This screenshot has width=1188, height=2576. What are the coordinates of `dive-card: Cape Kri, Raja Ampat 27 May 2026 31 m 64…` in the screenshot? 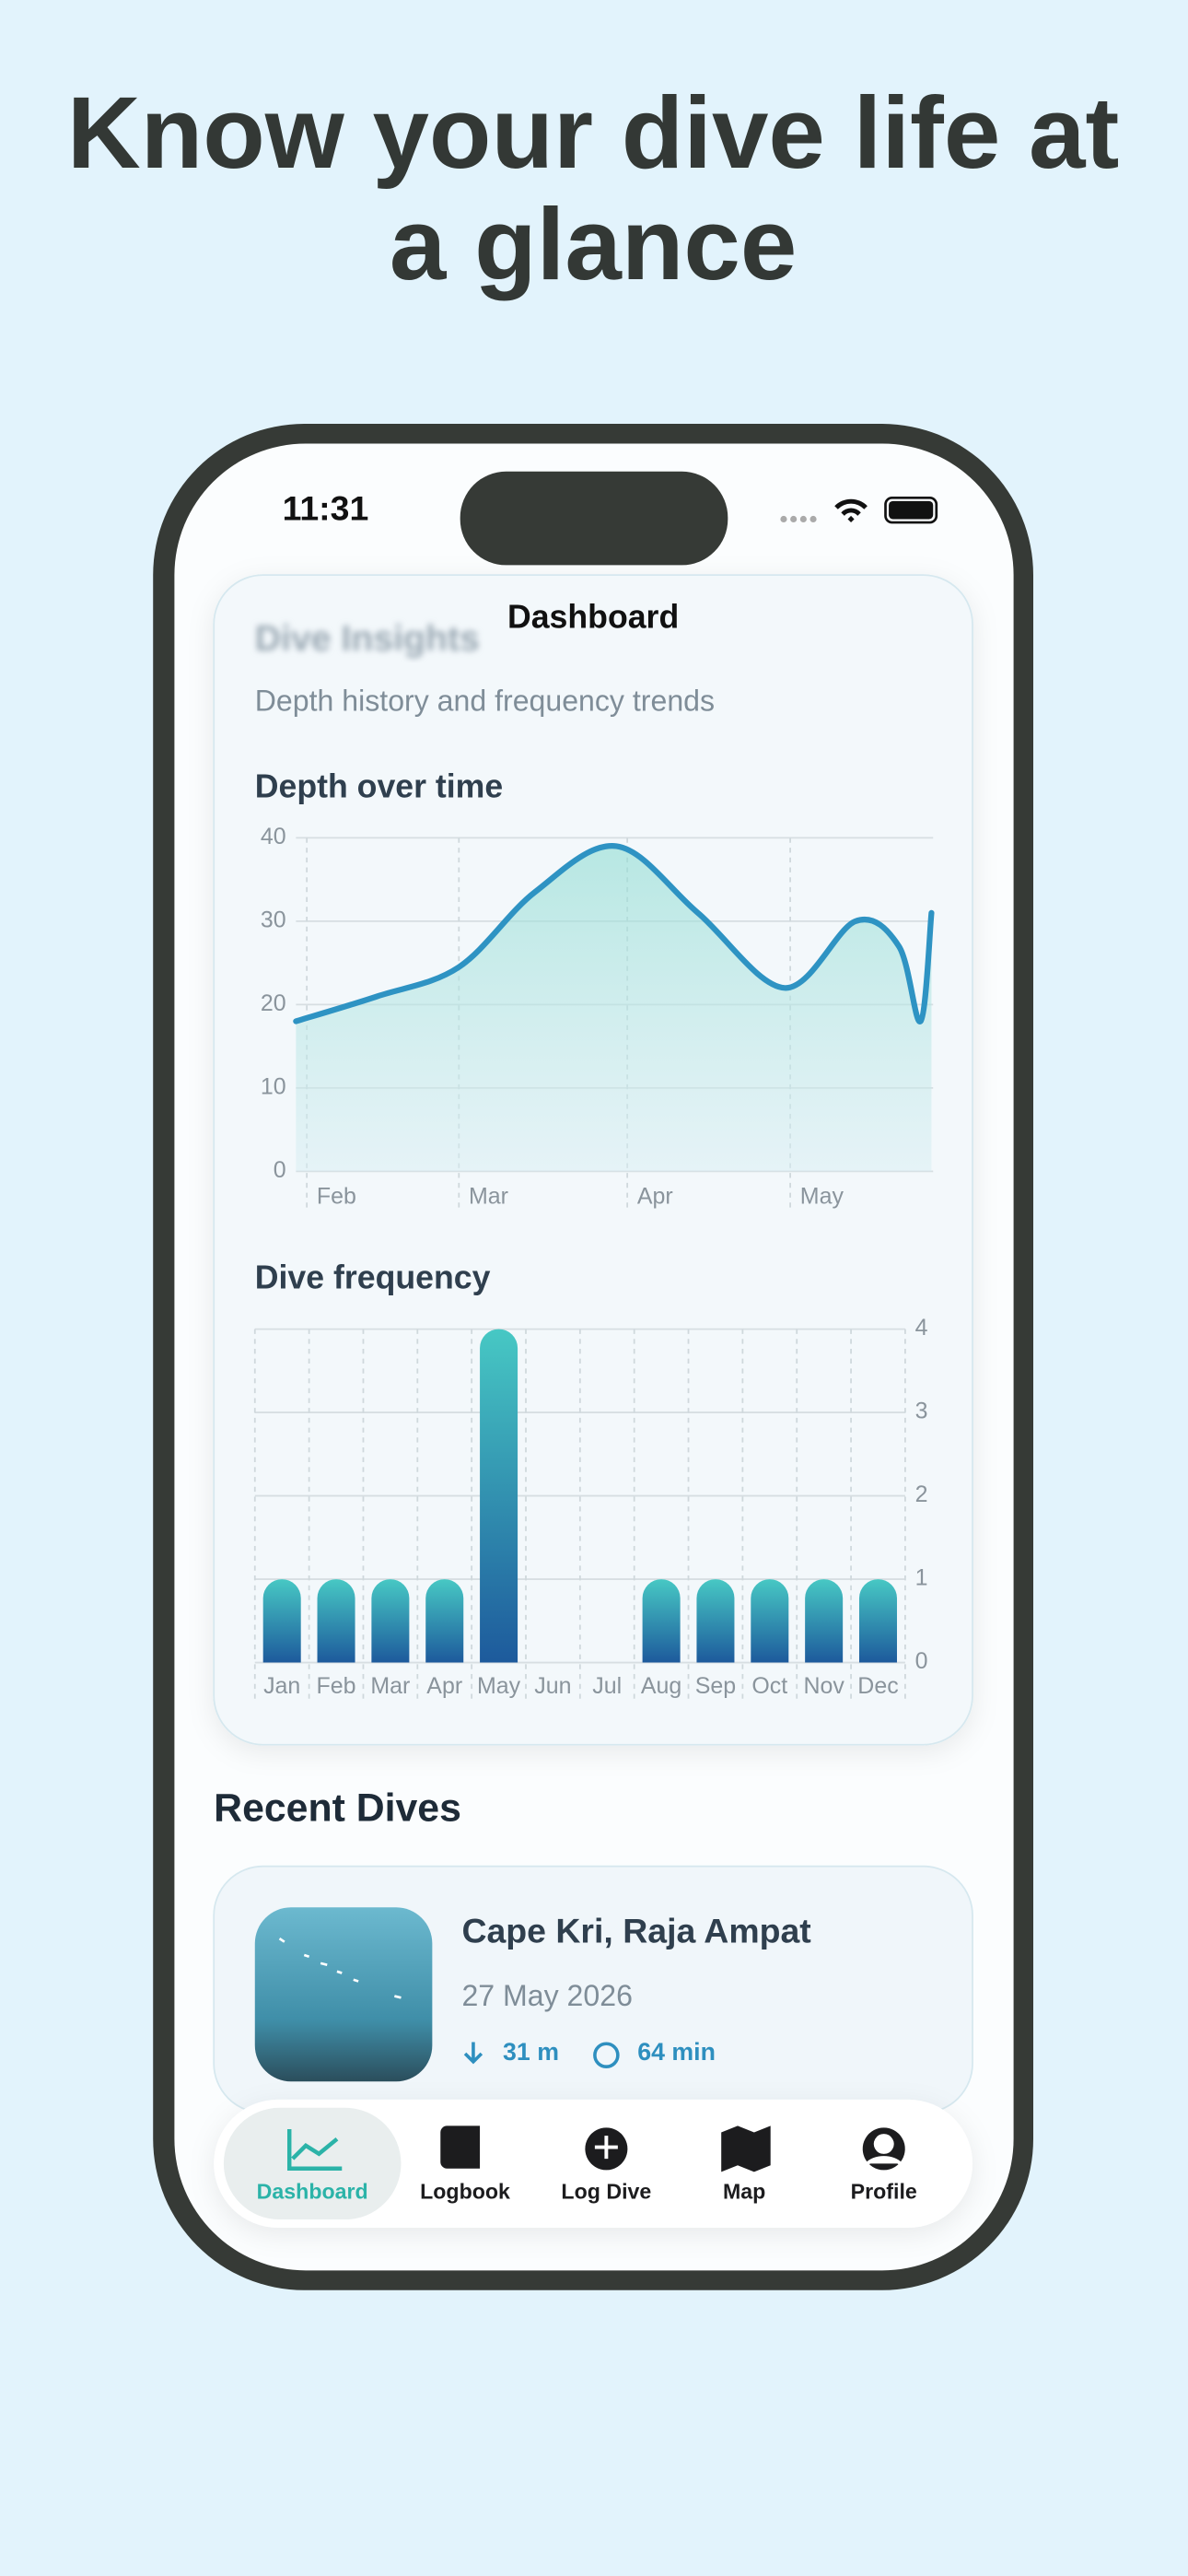 It's located at (593, 1989).